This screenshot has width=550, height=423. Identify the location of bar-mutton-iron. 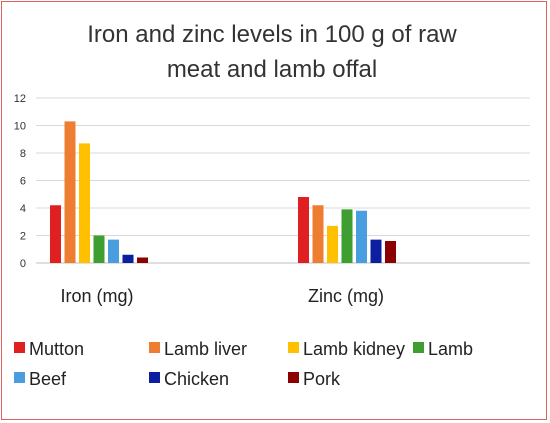
(55, 234).